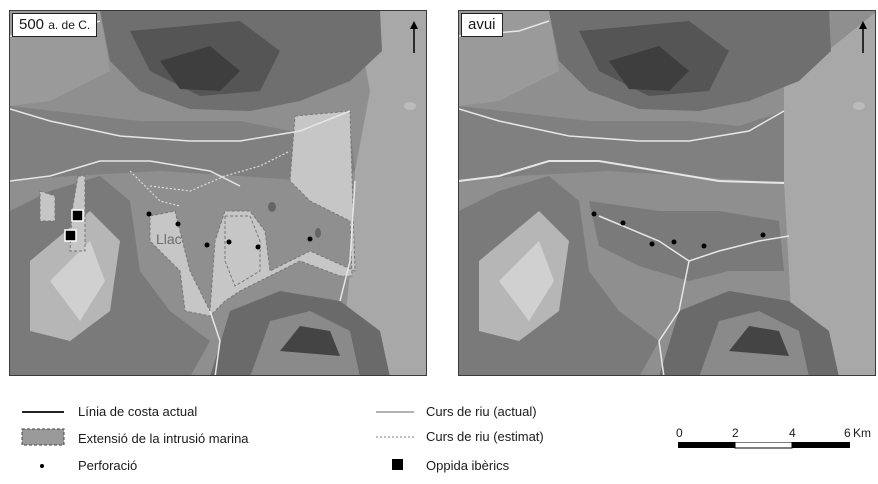 The height and width of the screenshot is (484, 878). Describe the element at coordinates (108, 465) in the screenshot. I see `legend-borehole: Perforació` at that location.